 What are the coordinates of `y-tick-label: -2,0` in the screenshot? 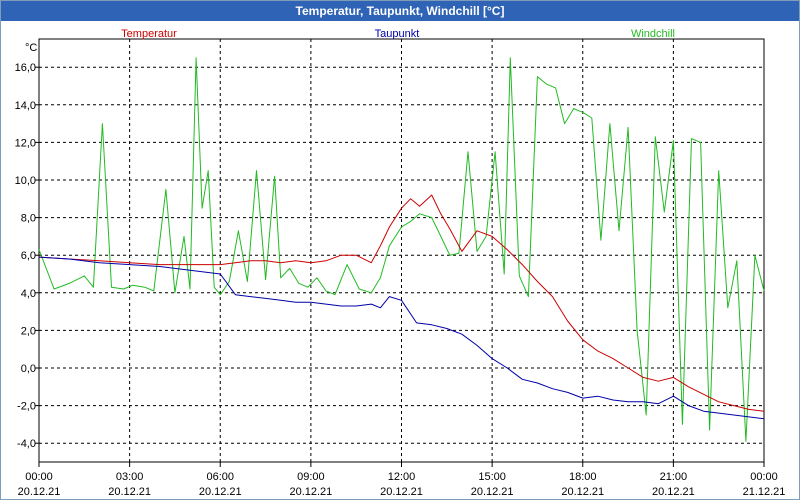 It's located at (26, 407).